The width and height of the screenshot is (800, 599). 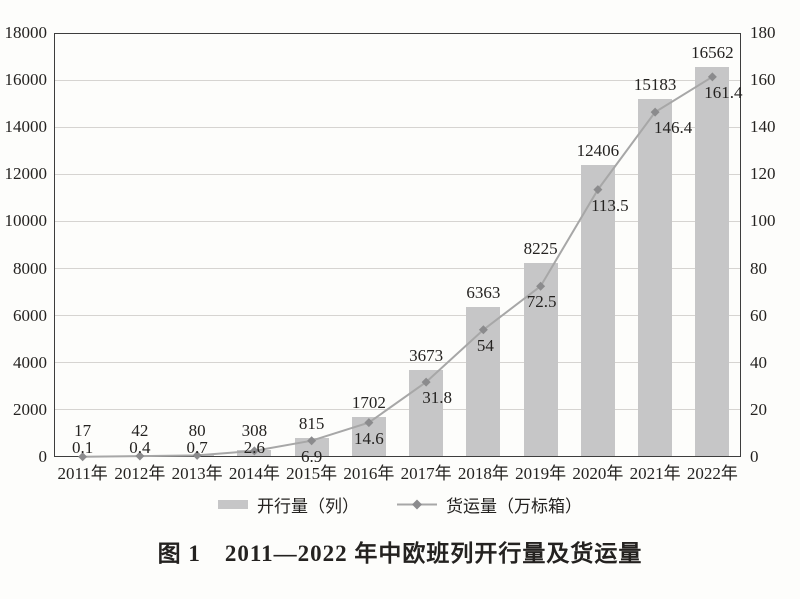 I want to click on right-axis-tick-20: 20, so click(x=758, y=409).